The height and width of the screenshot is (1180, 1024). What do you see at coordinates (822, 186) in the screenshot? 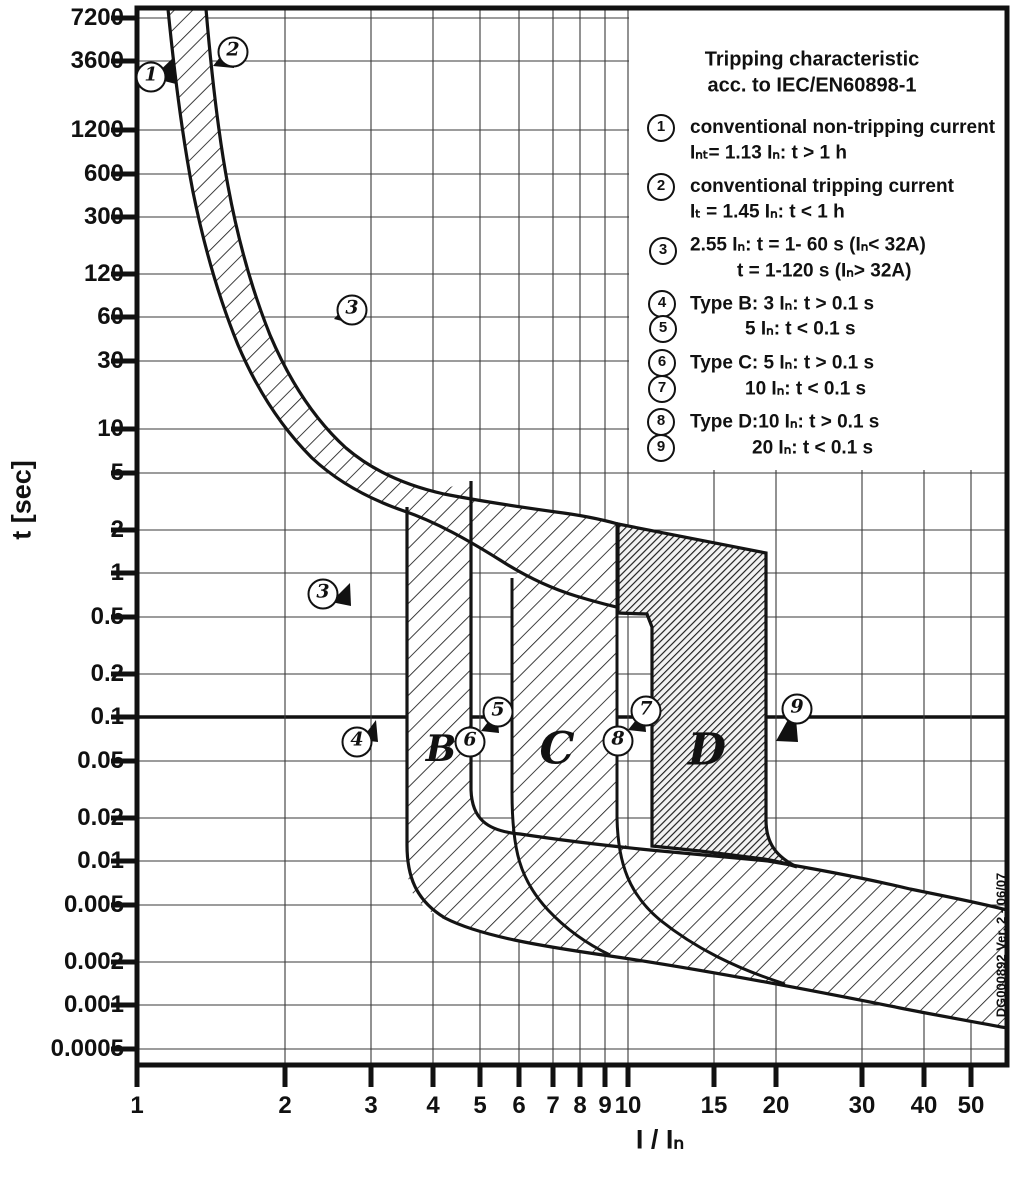
I see `legend-text-line: conventional tripping current` at bounding box center [822, 186].